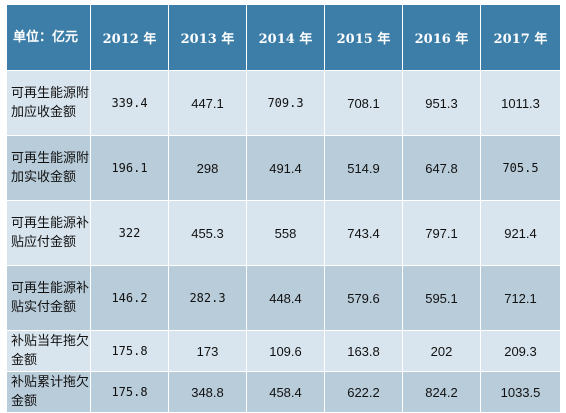 The width and height of the screenshot is (566, 413). I want to click on row-label: 可再生能源附加应收金额, so click(48, 103).